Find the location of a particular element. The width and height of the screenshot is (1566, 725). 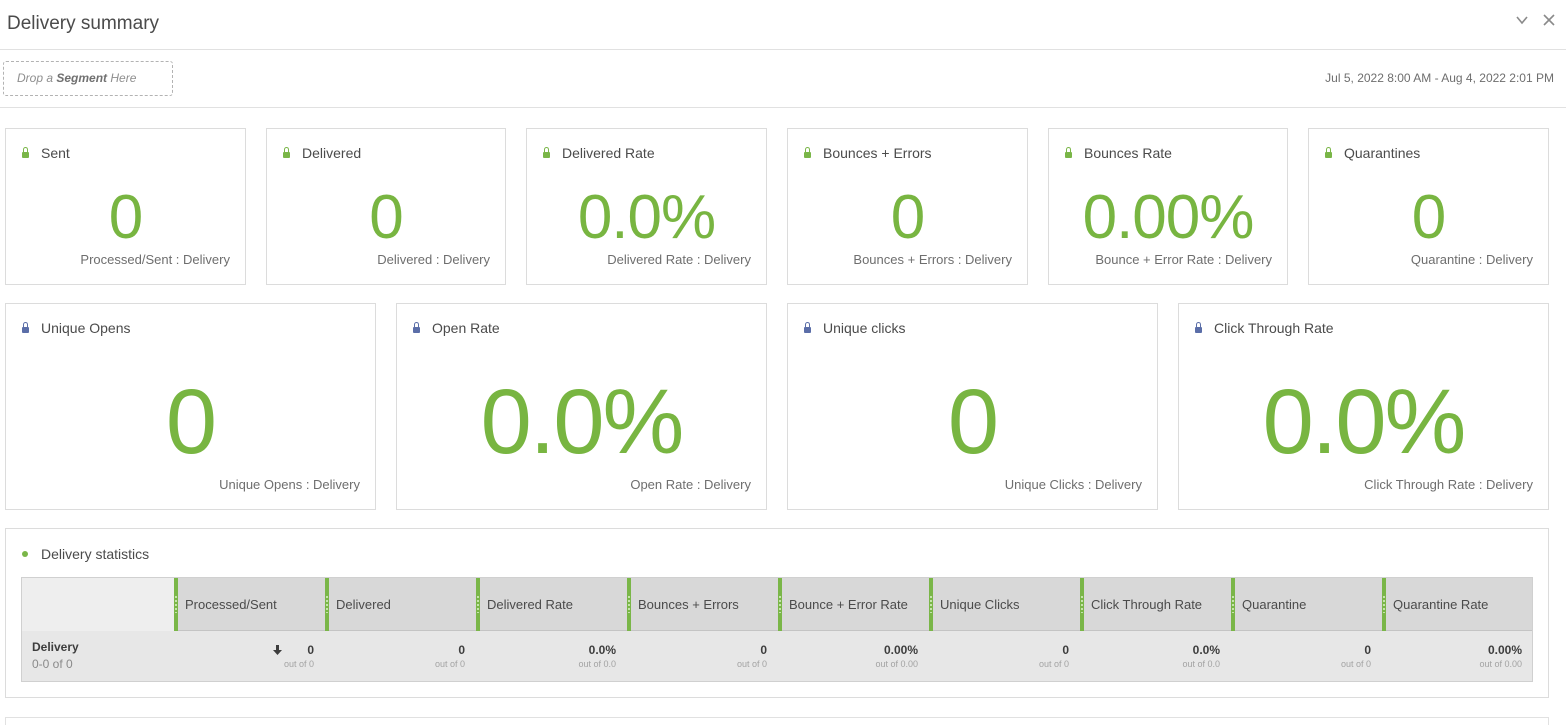

metric-card-open-rate: Open Rate 0.0% Open Rate : Delivery is located at coordinates (581, 406).